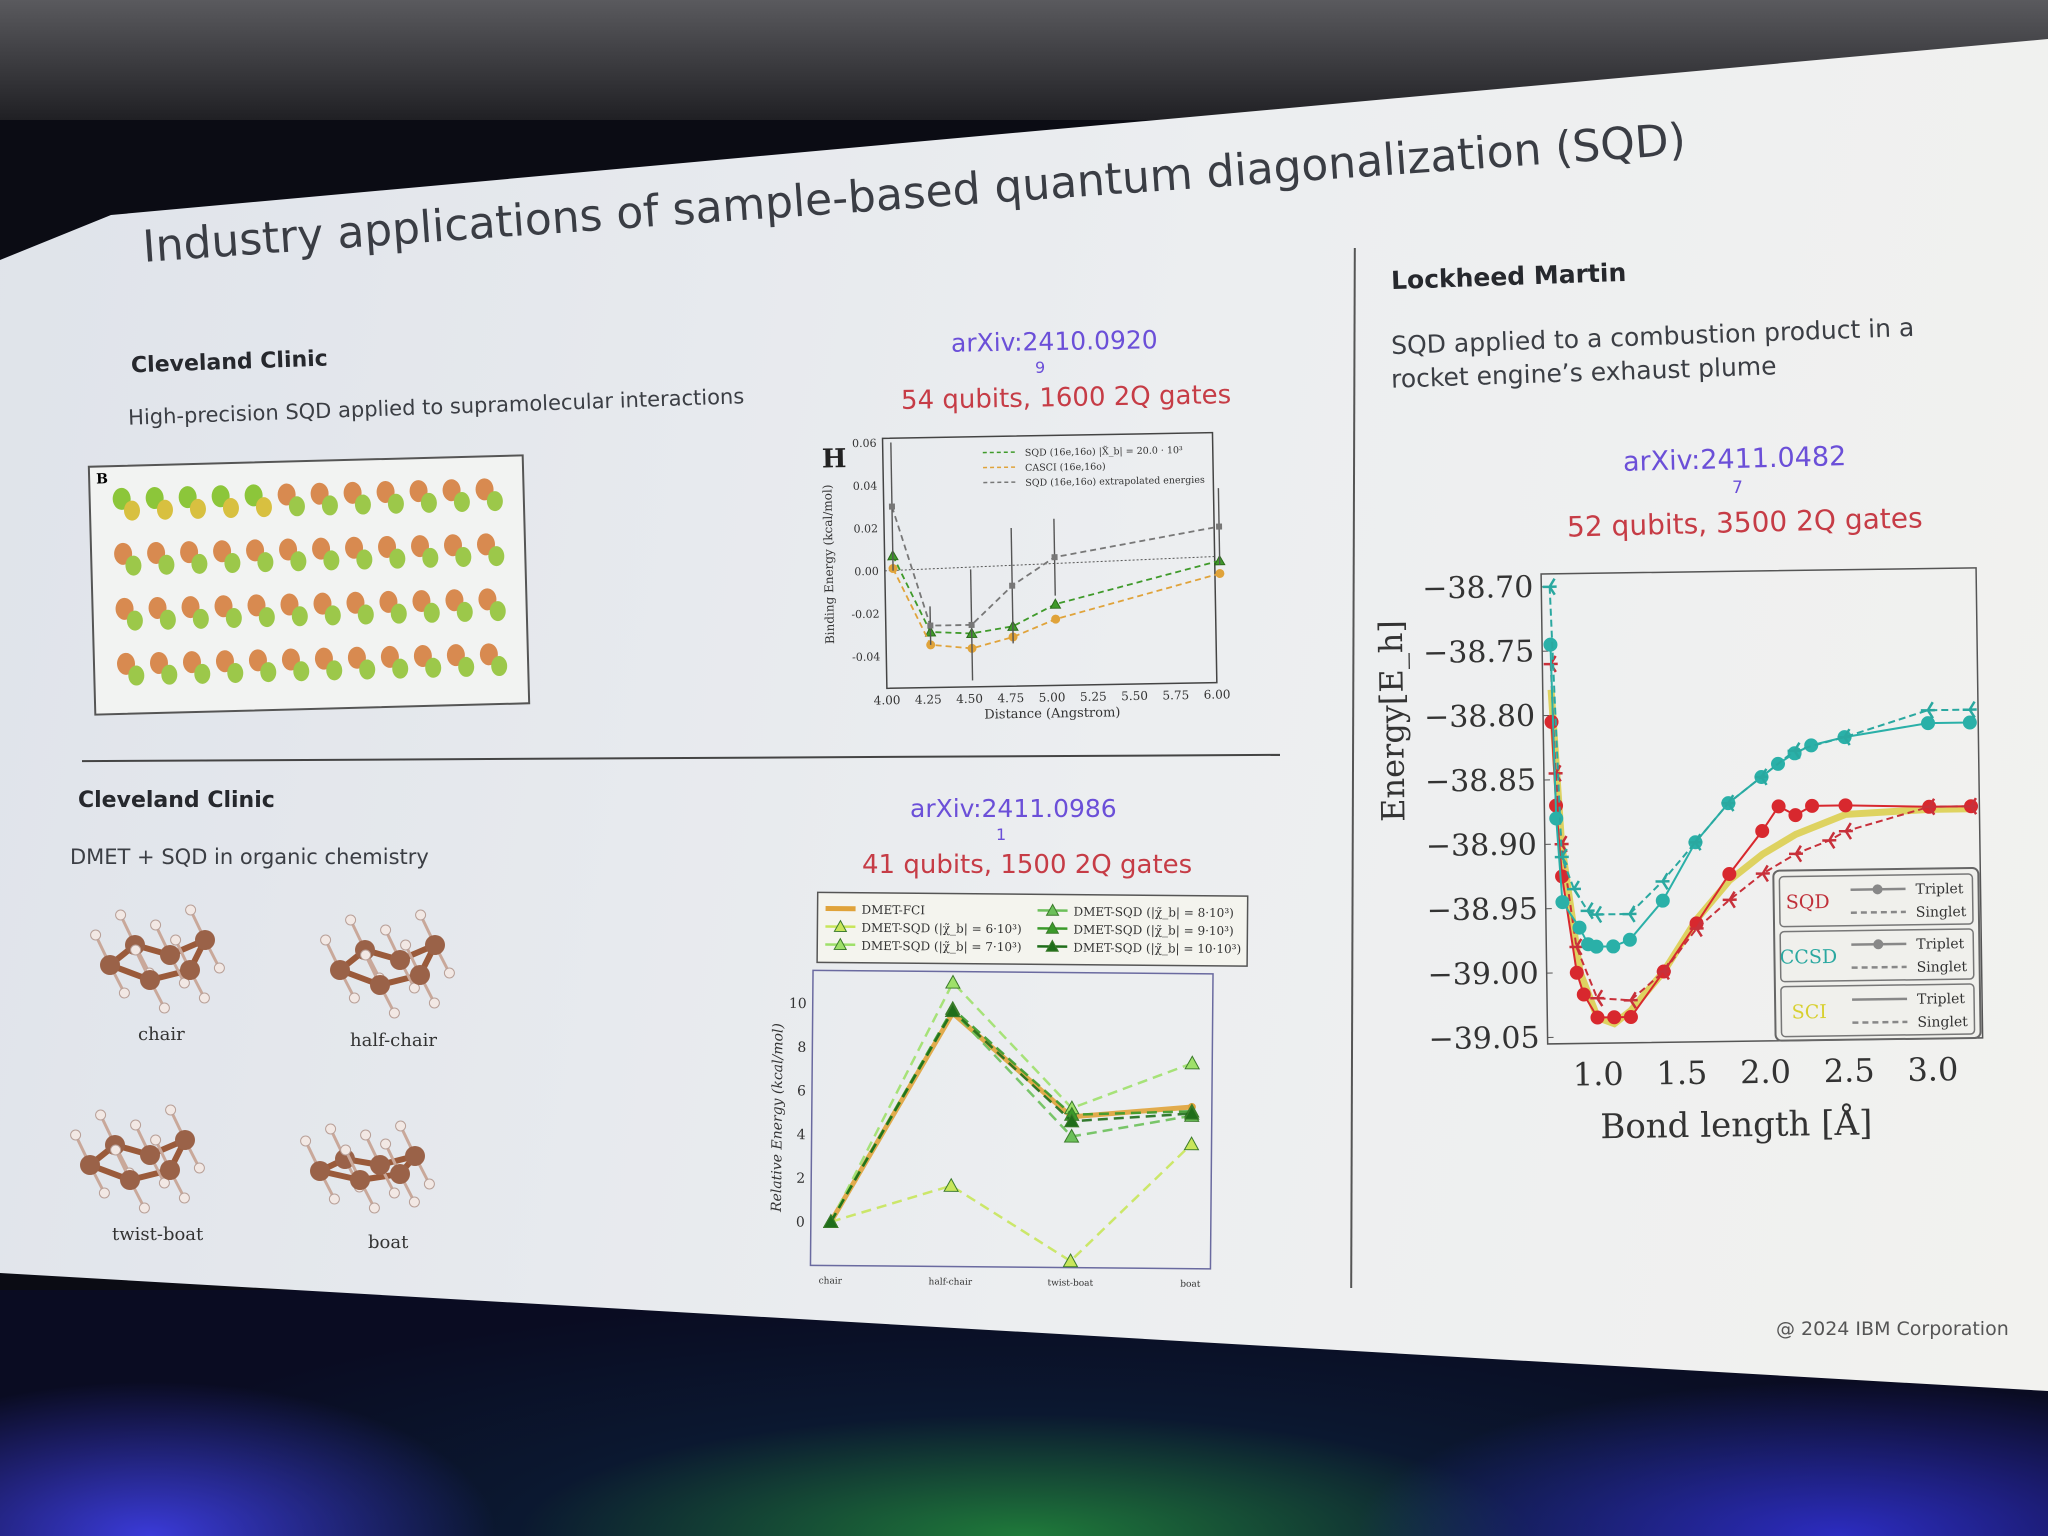 This screenshot has height=1536, width=2048. Describe the element at coordinates (1115, 482) in the screenshot. I see `legend-label: SQD (16e,16o) extrapolated energies` at that location.